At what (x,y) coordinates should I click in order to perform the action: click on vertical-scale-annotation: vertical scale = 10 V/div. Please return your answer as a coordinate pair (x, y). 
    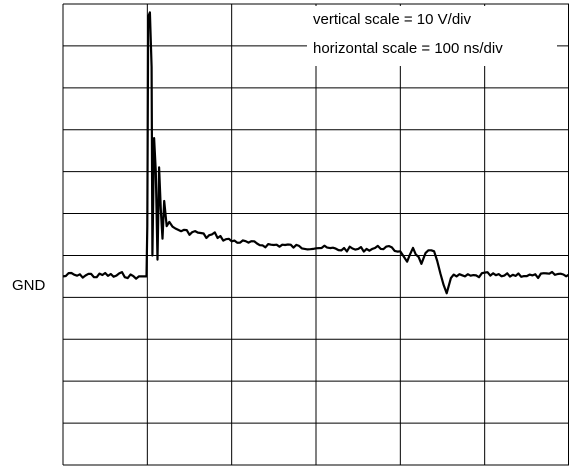
    Looking at the image, I should click on (392, 19).